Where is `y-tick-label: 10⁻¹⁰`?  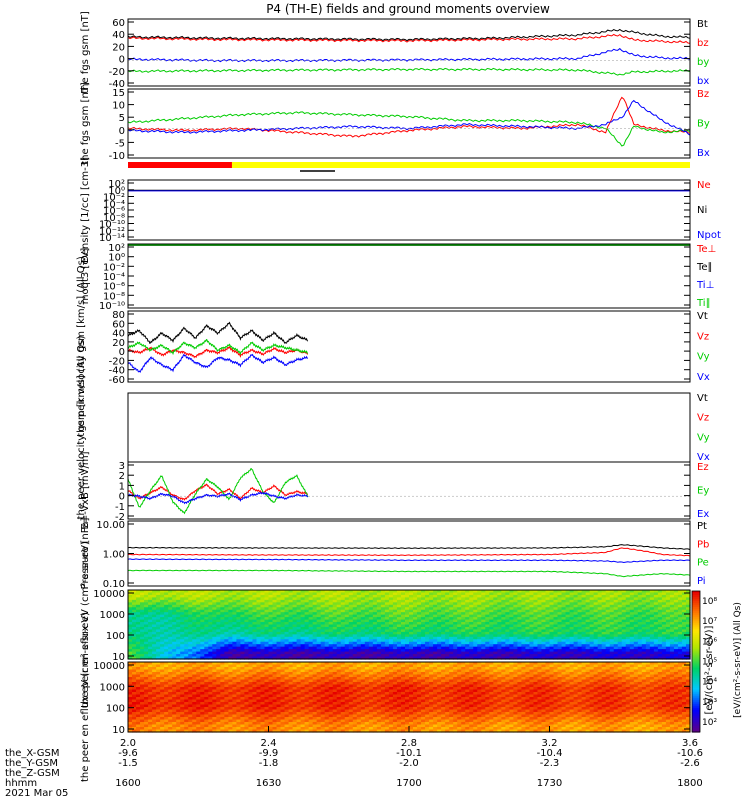 y-tick-label: 10⁻¹⁰ is located at coordinates (112, 225).